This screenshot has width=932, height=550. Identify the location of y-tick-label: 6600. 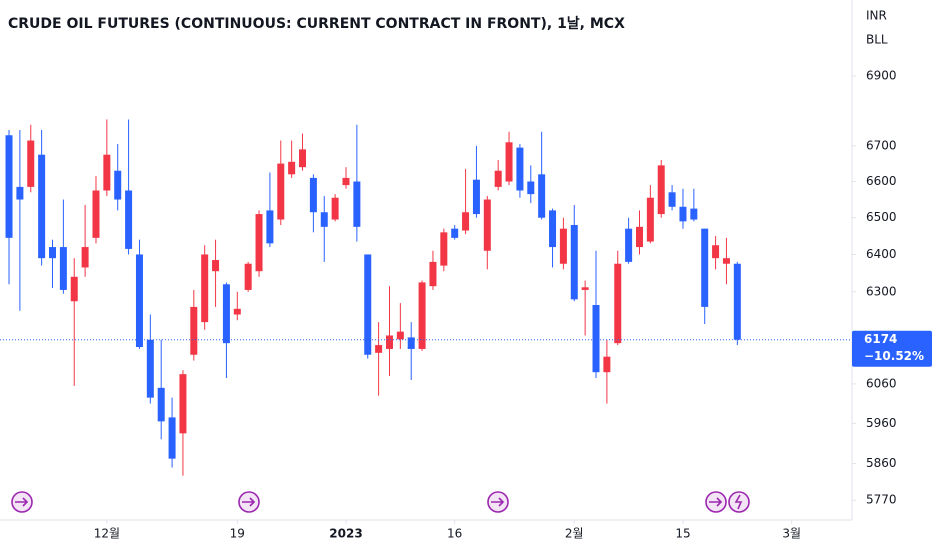
(881, 181).